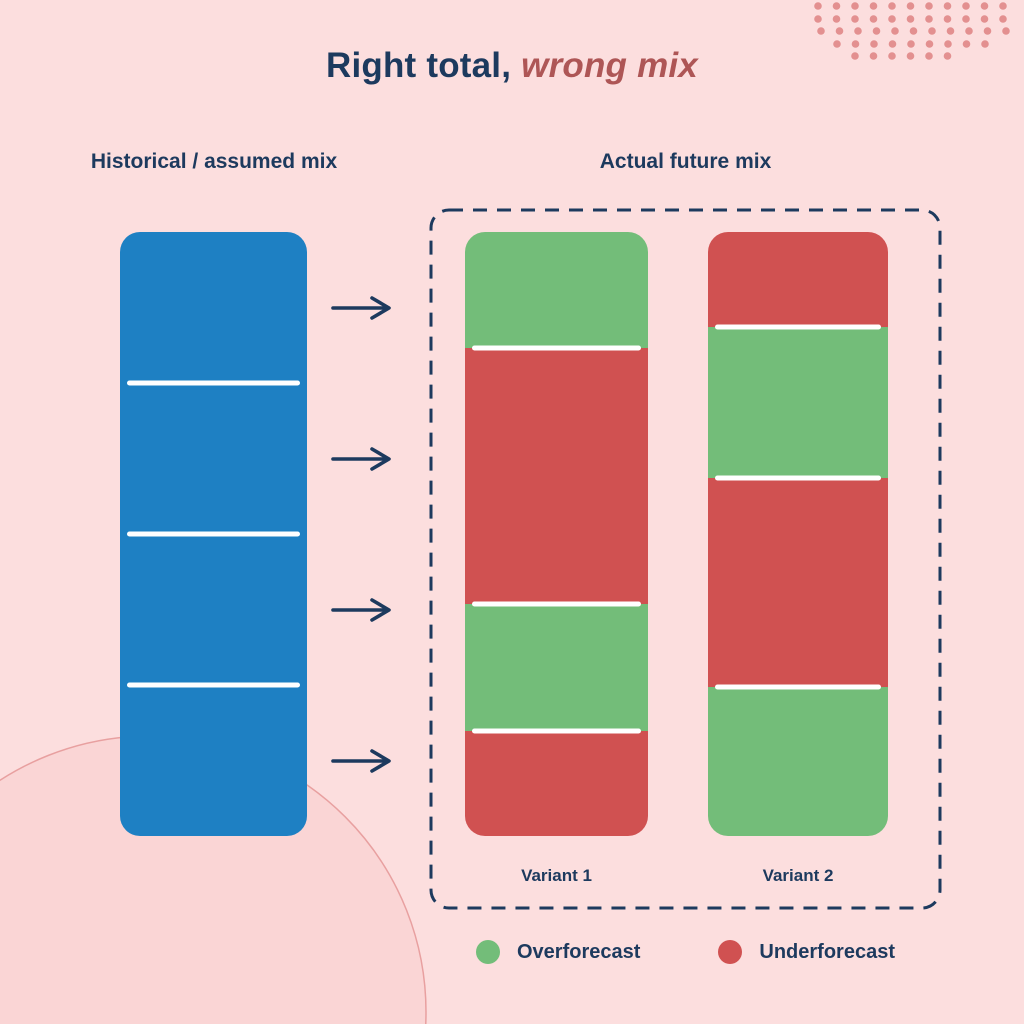 This screenshot has height=1024, width=1024. What do you see at coordinates (730, 952) in the screenshot?
I see `underforecast-dot-icon` at bounding box center [730, 952].